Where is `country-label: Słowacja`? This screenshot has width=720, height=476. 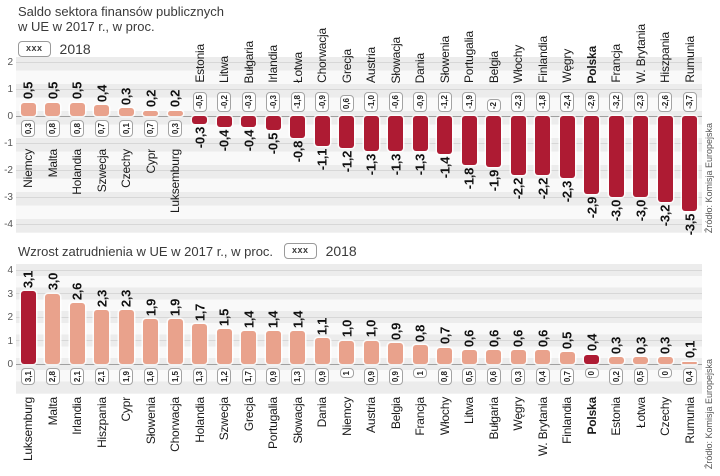
country-label: Słowacja is located at coordinates (297, 420).